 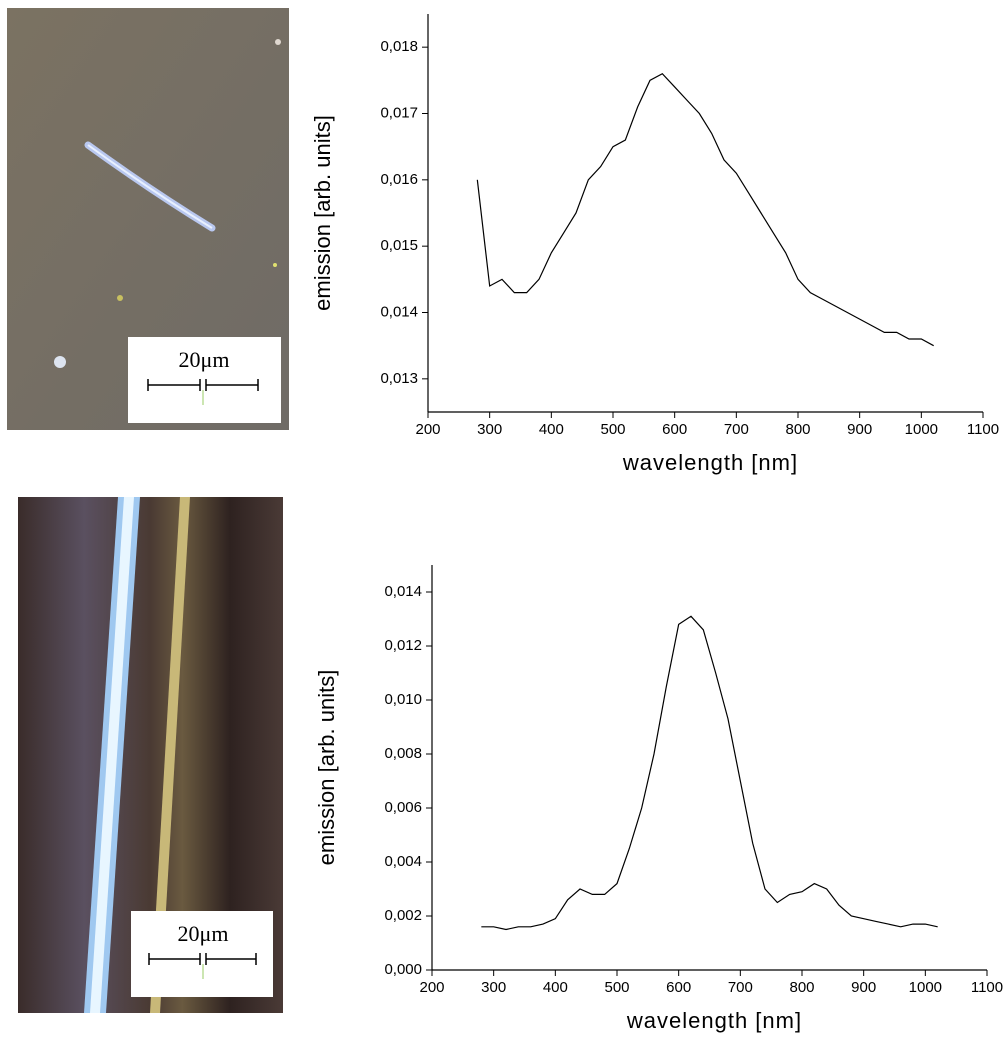 I want to click on y-tick-label: 0,015, so click(x=399, y=245).